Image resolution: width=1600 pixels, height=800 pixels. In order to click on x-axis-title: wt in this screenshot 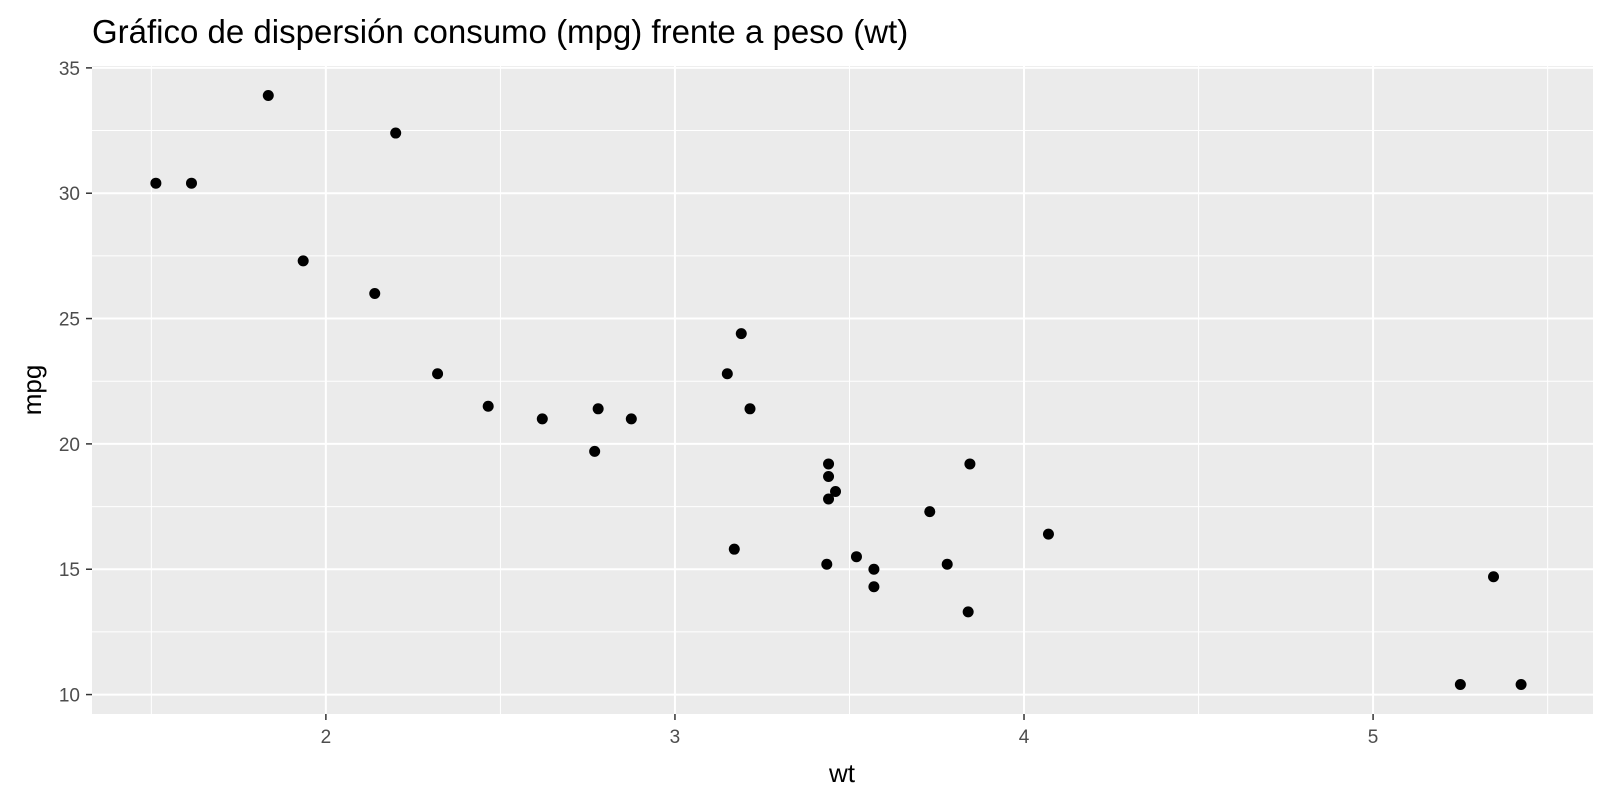, I will do `click(842, 773)`.